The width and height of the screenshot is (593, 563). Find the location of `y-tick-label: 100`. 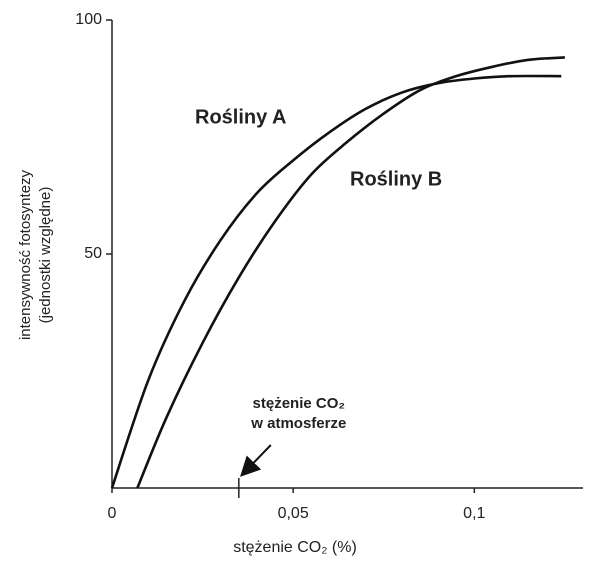

y-tick-label: 100 is located at coordinates (88, 19).